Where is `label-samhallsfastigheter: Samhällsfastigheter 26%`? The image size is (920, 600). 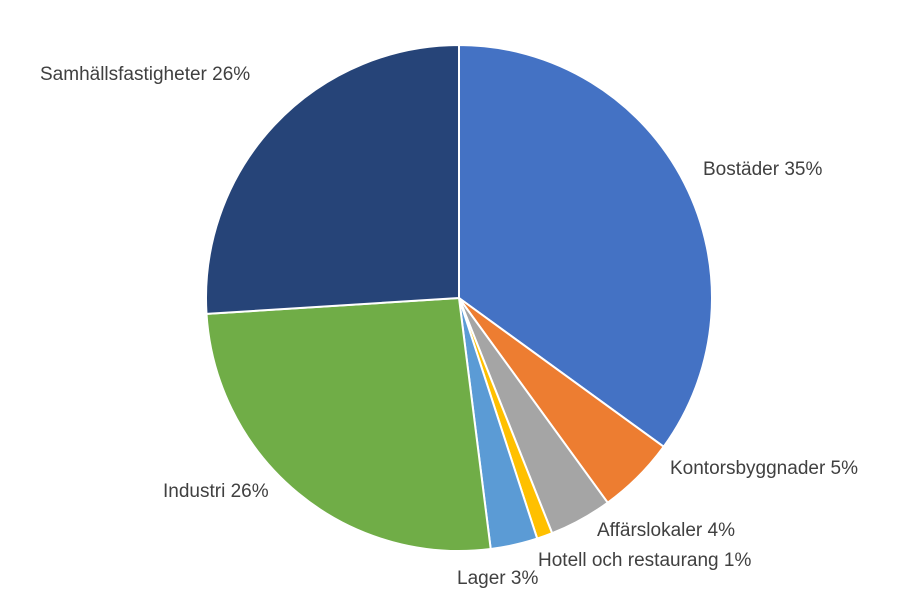
label-samhallsfastigheter: Samhällsfastigheter 26% is located at coordinates (145, 74).